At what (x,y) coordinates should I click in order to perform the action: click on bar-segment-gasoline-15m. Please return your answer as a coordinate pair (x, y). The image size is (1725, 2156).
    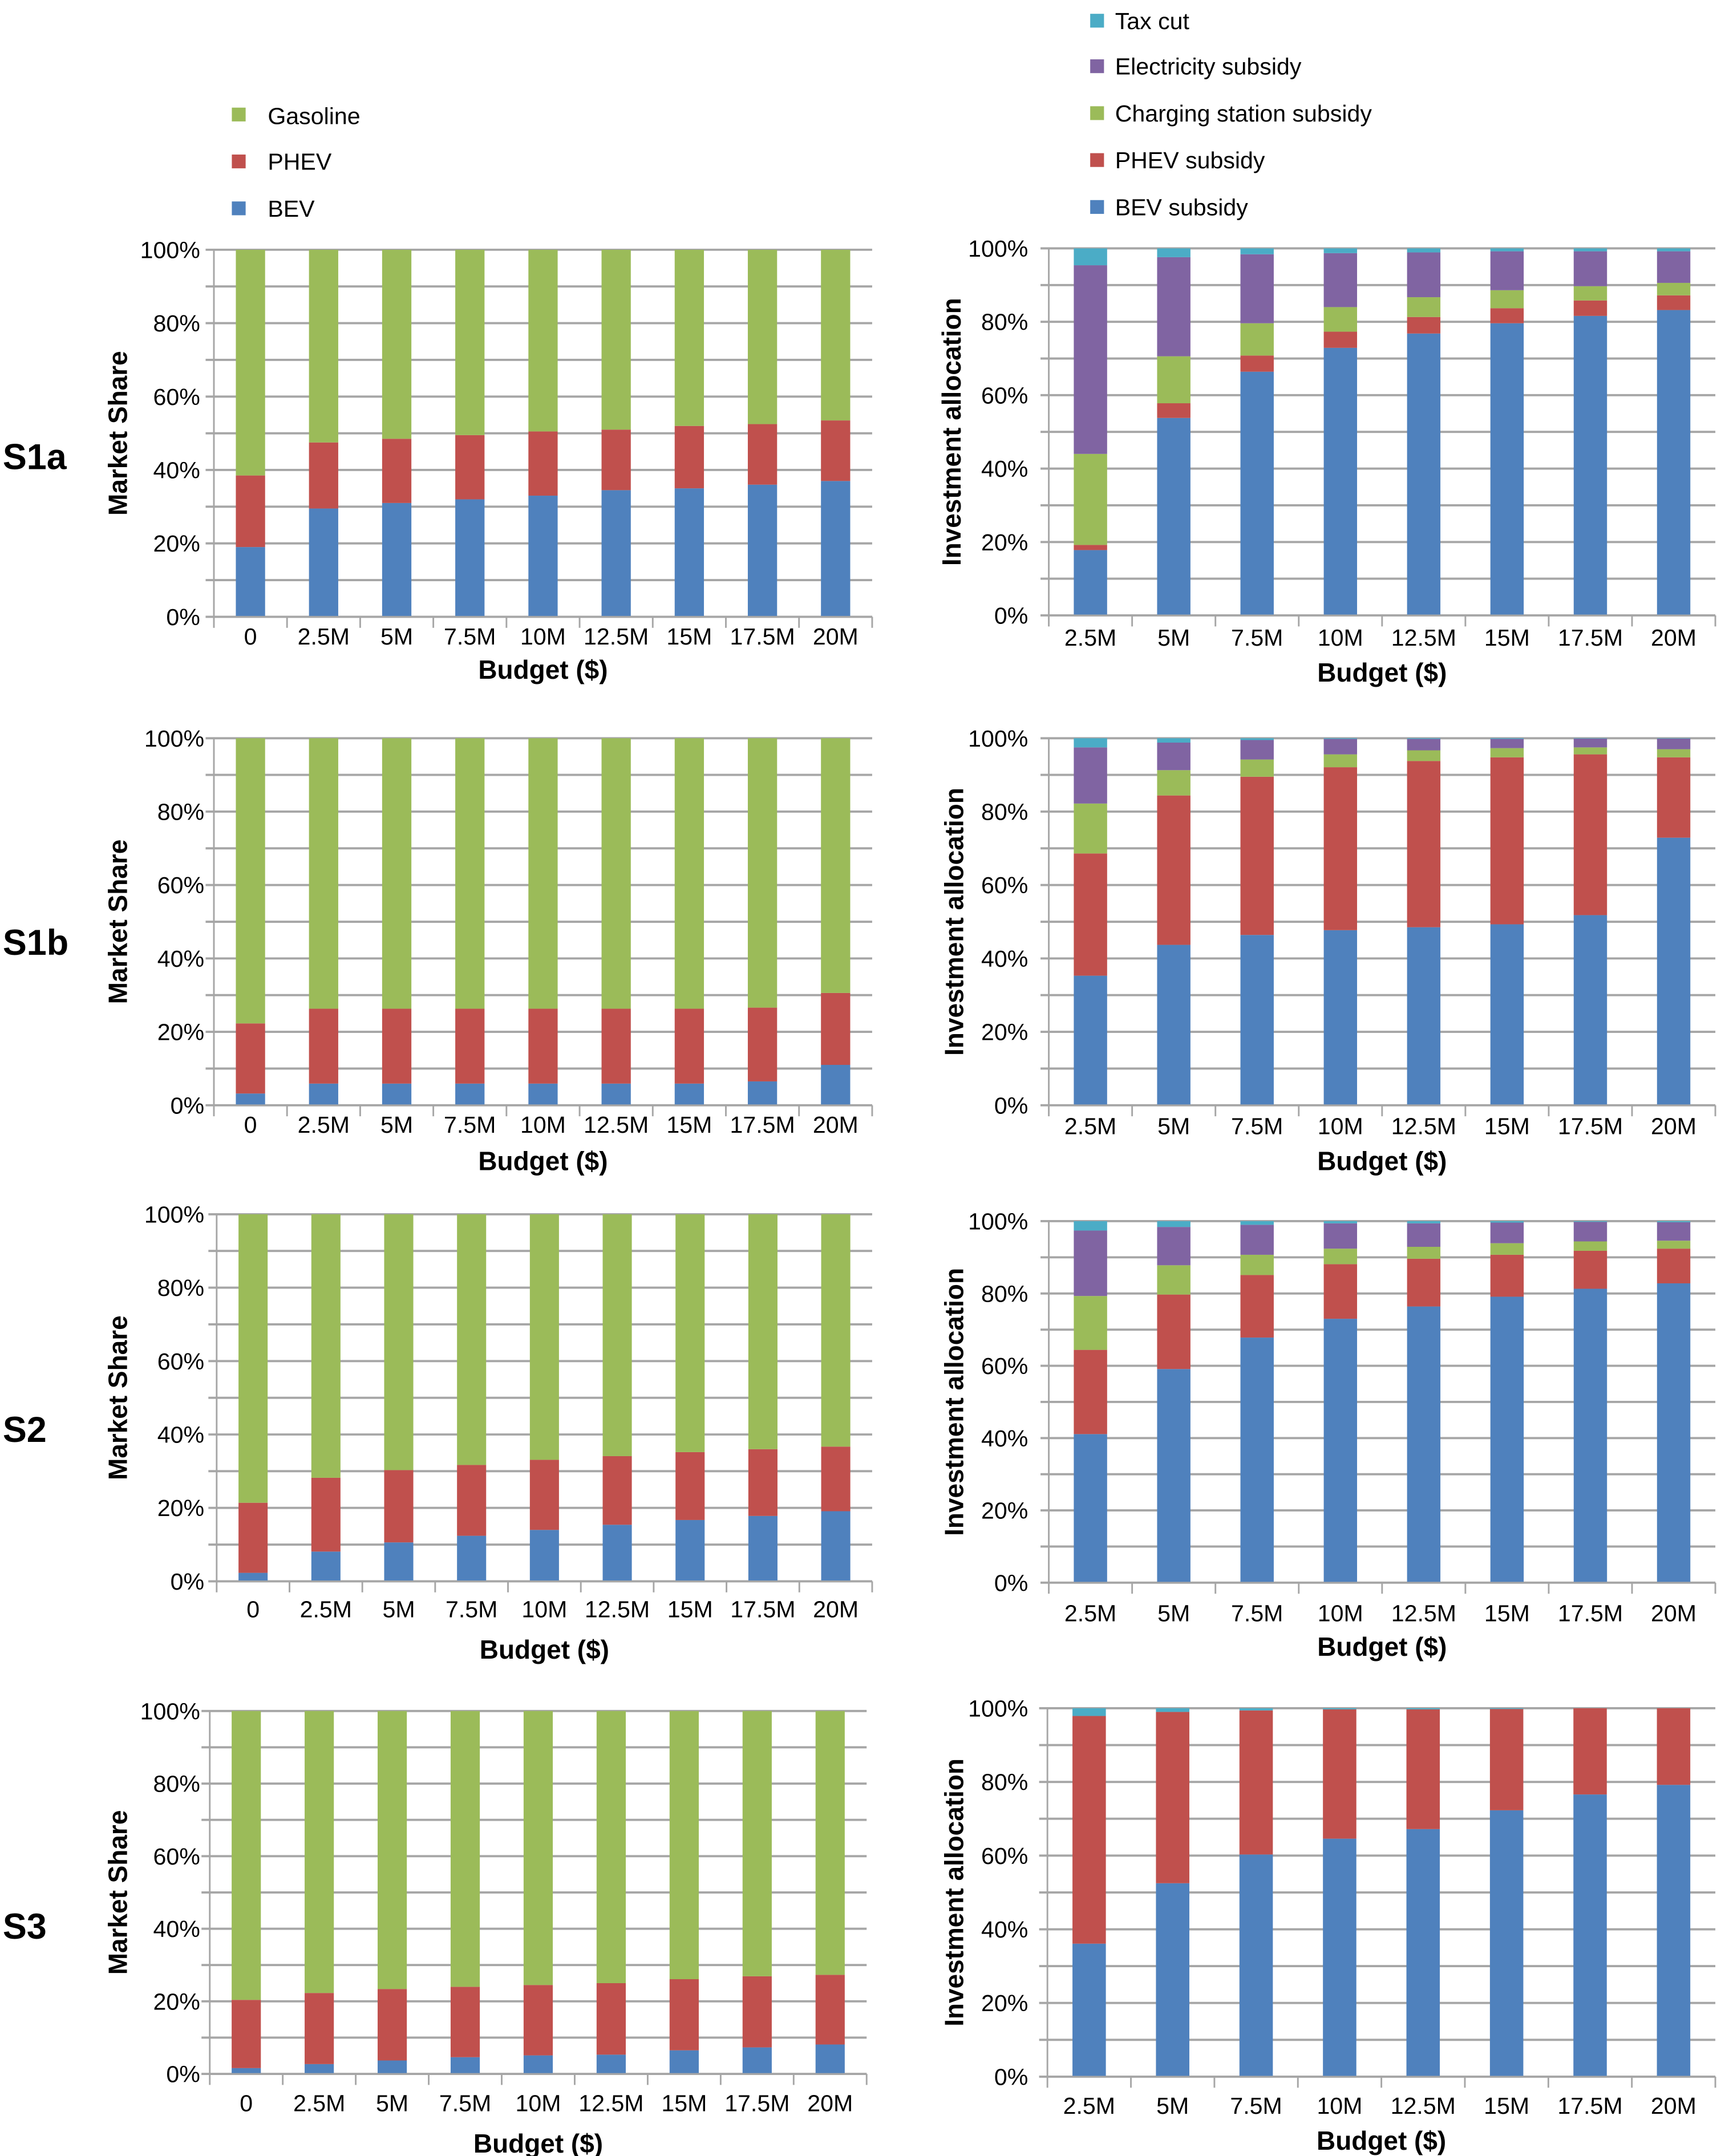
    Looking at the image, I should click on (690, 1333).